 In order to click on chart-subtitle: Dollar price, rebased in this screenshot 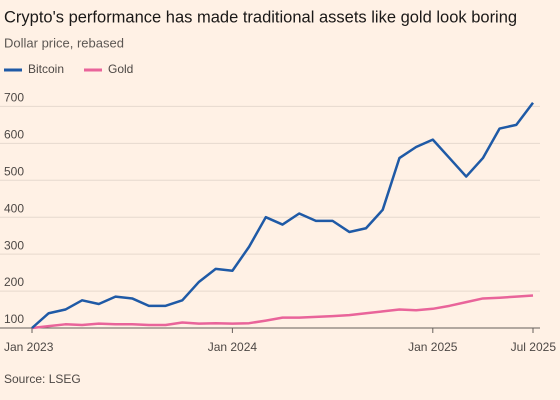, I will do `click(64, 42)`.